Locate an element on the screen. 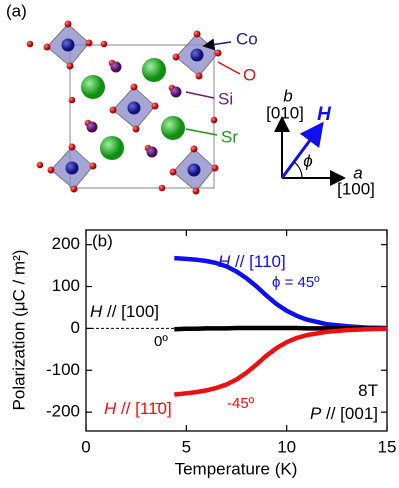 The width and height of the screenshot is (399, 488). axes-diagram: b [010] H ϕ a [100] is located at coordinates (320, 142).